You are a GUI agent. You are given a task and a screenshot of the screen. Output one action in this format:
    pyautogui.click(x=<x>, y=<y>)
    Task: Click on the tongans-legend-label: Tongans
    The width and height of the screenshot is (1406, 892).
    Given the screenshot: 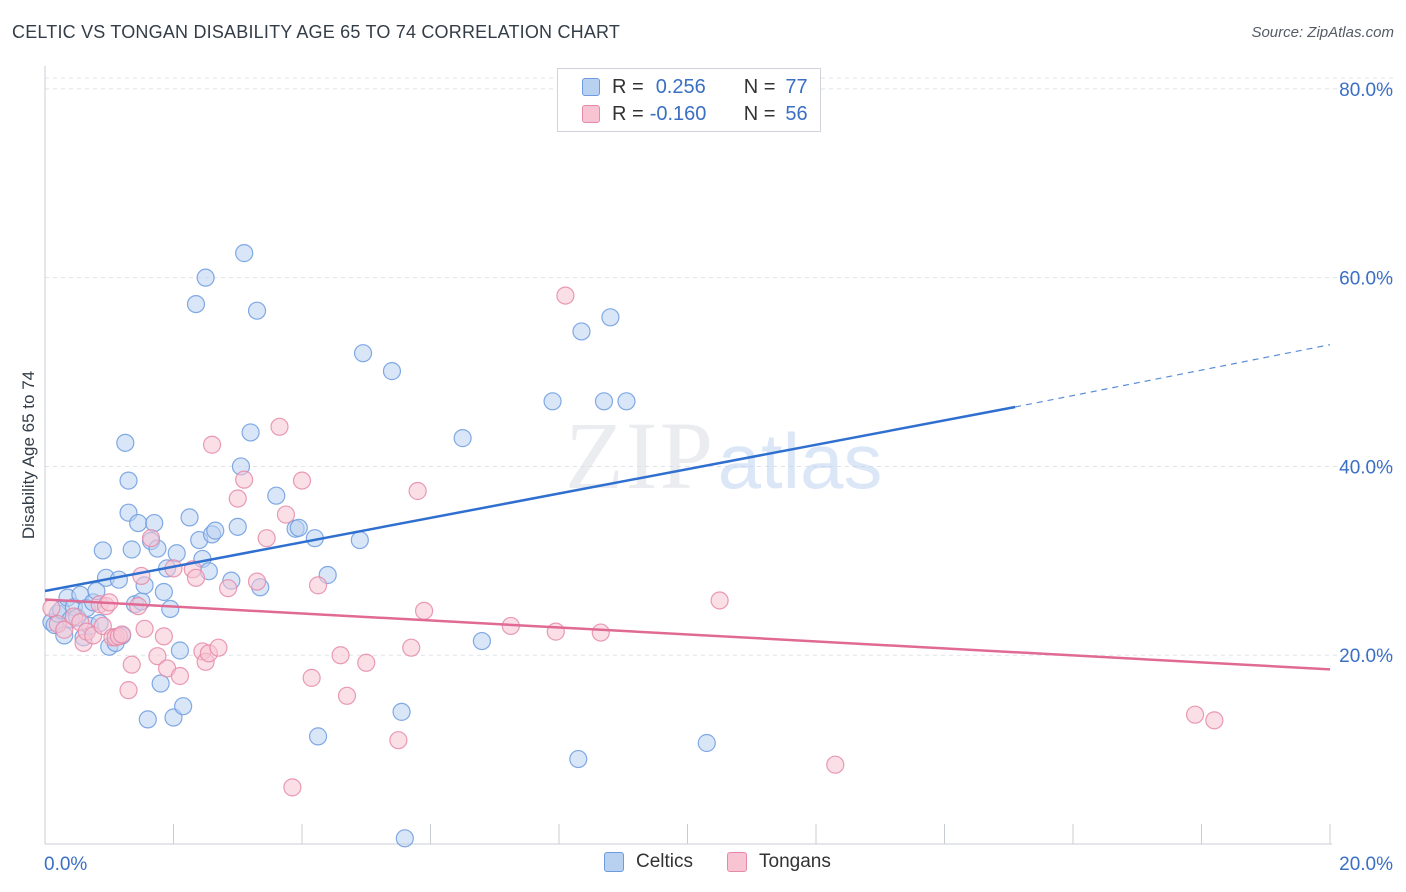 What is the action you would take?
    pyautogui.click(x=795, y=861)
    